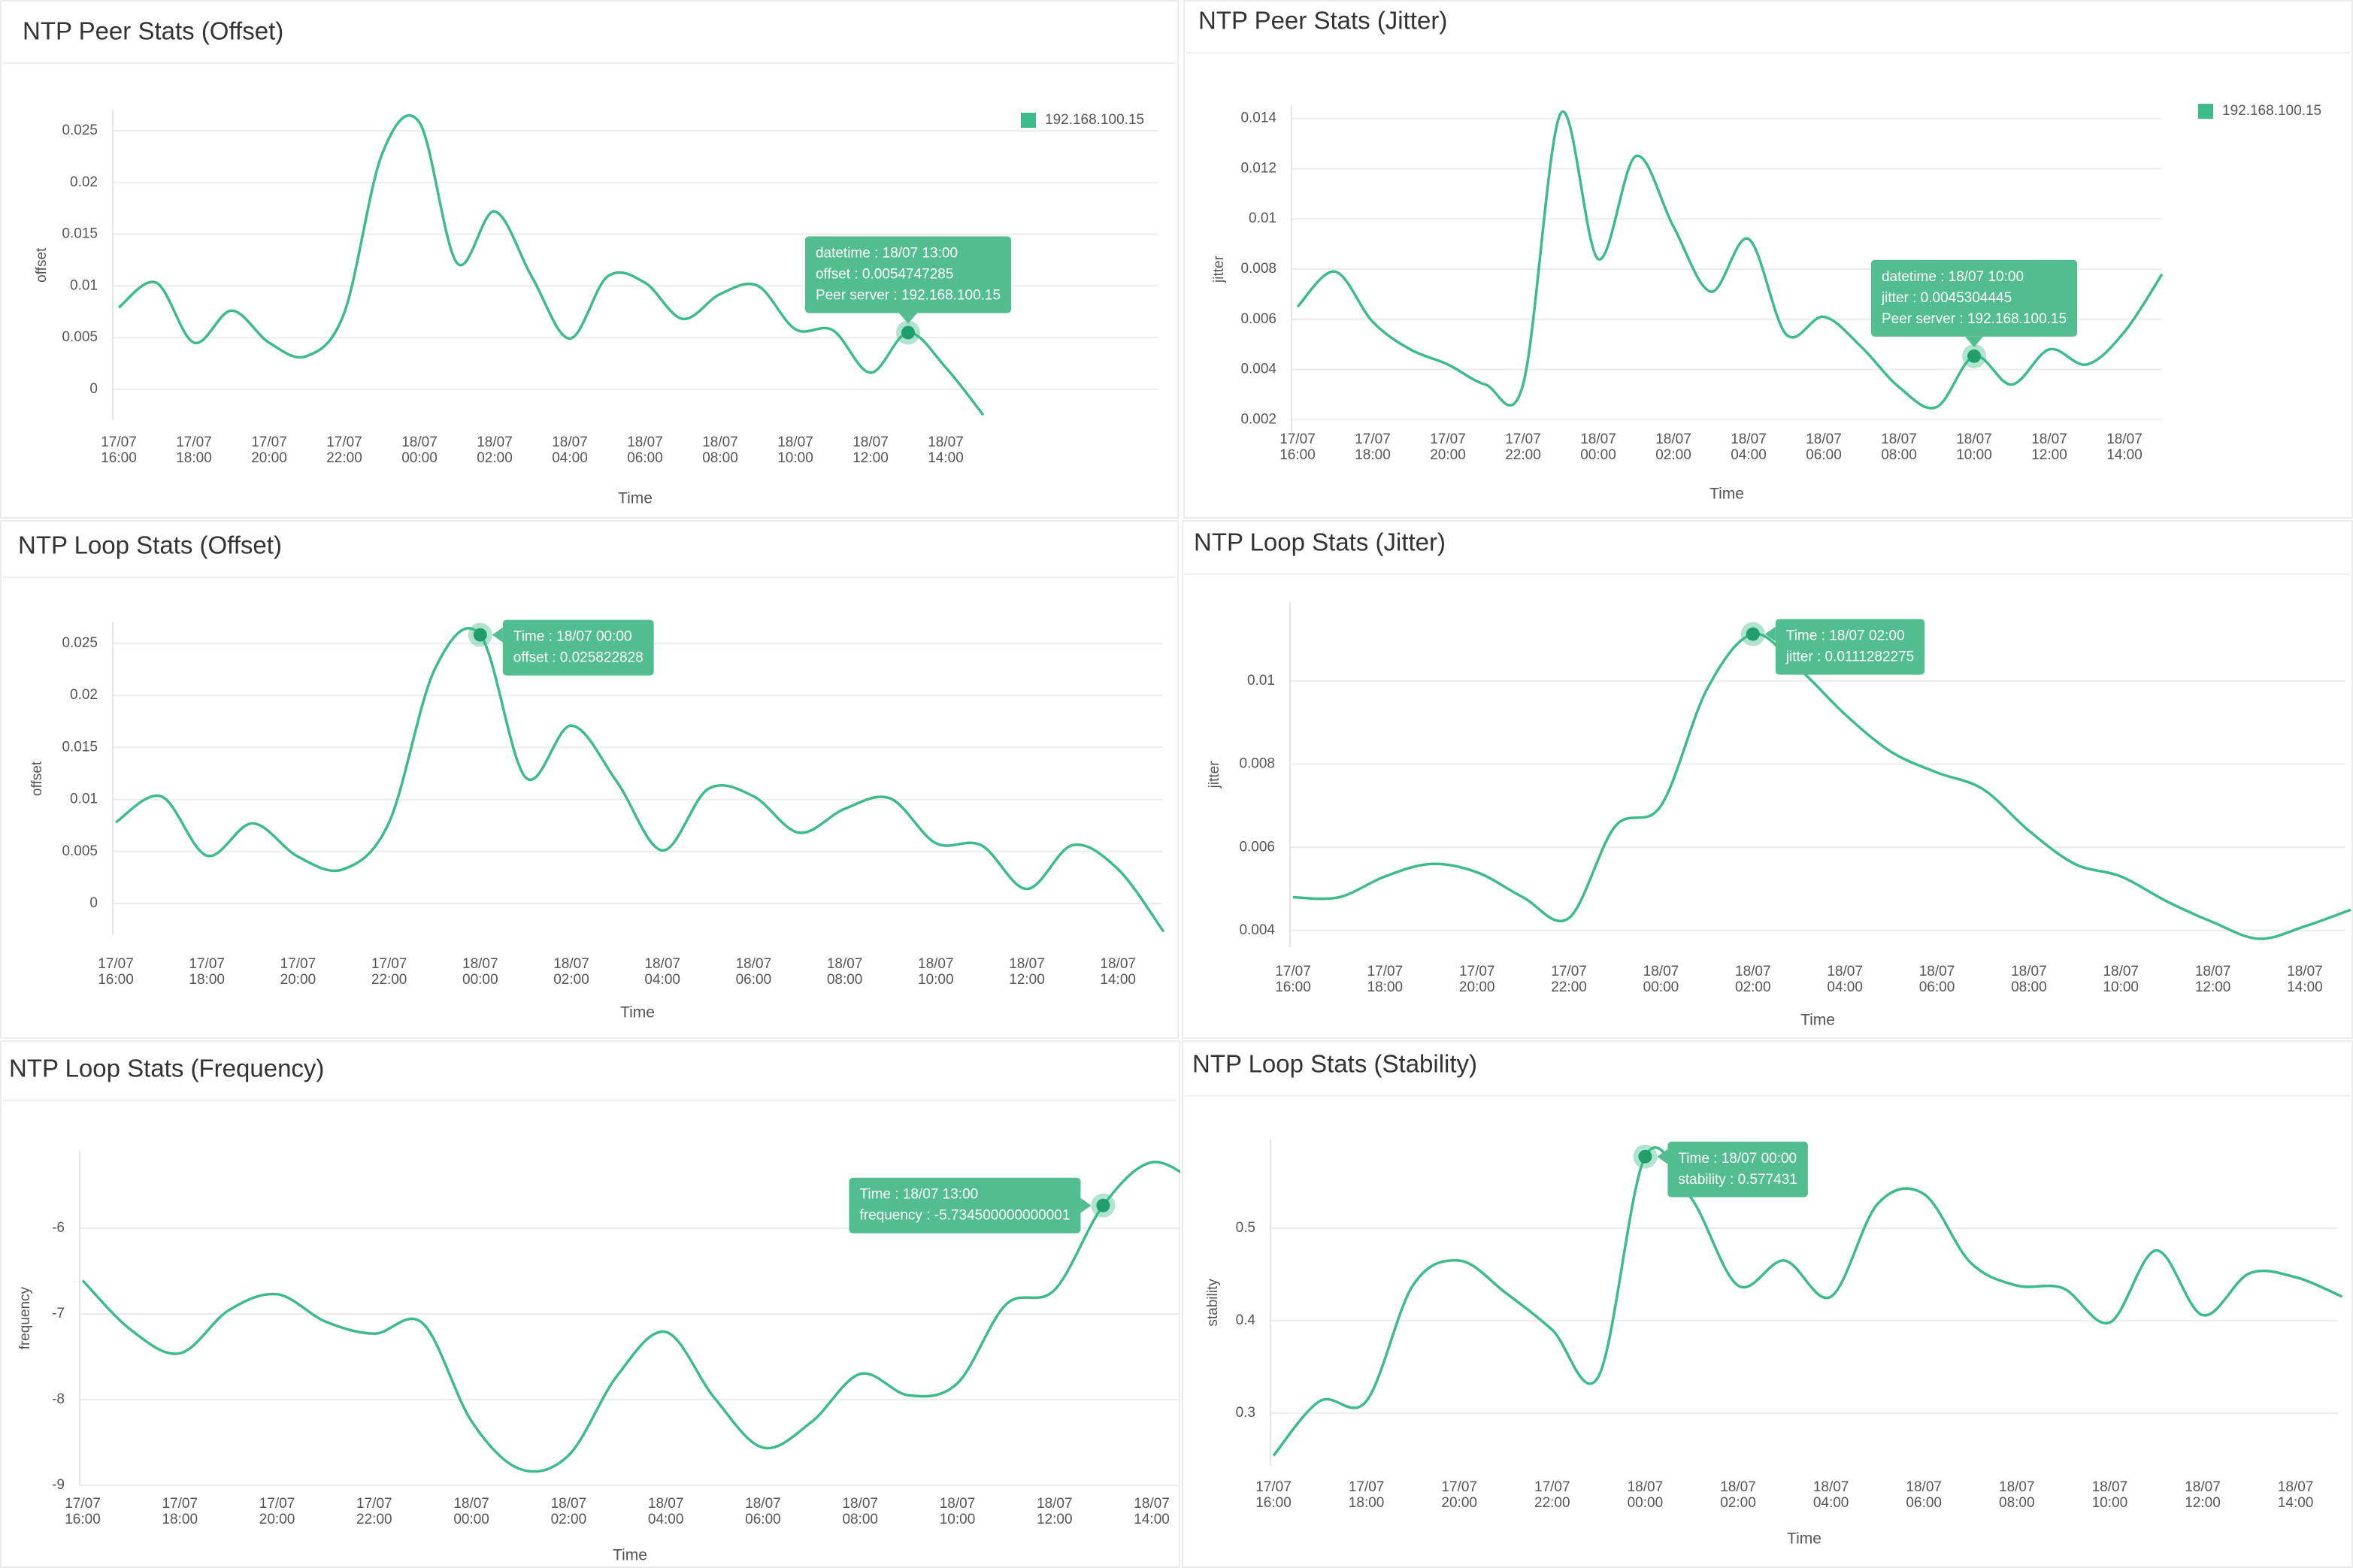 The height and width of the screenshot is (1568, 2353). I want to click on y-tick-label: 0.006, so click(1258, 319).